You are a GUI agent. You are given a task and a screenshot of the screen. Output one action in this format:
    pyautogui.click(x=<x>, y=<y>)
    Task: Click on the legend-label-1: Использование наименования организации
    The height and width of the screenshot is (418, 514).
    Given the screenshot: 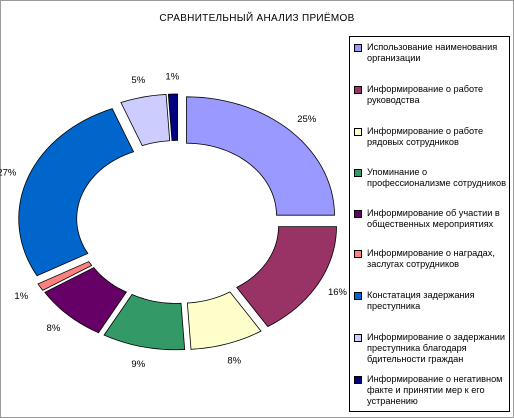 What is the action you would take?
    pyautogui.click(x=432, y=52)
    